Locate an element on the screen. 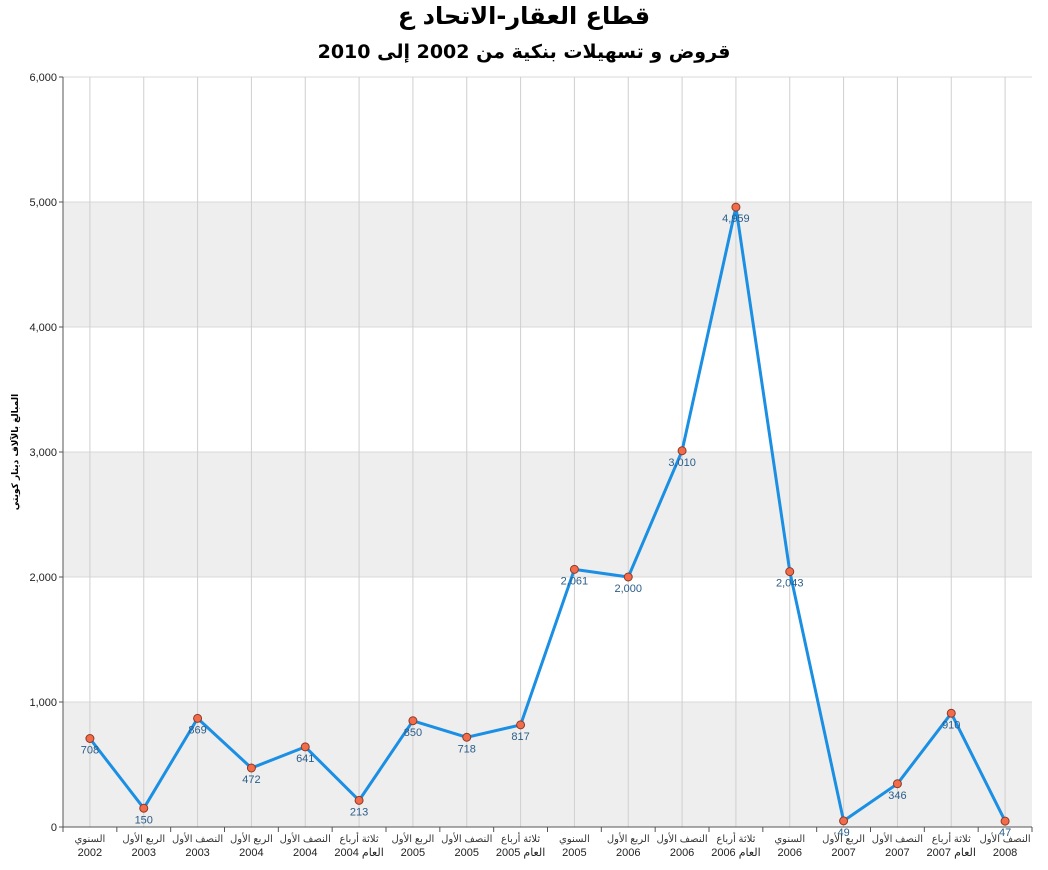  data-label: 850 is located at coordinates (413, 733).